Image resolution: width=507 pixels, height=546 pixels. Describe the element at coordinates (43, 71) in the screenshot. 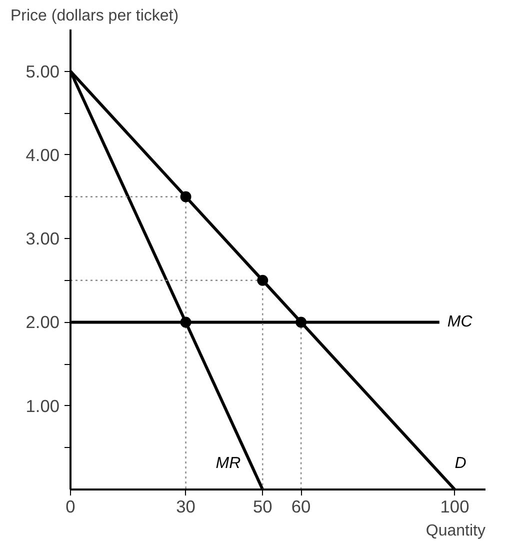

I see `y-tick-label: 5.00` at that location.